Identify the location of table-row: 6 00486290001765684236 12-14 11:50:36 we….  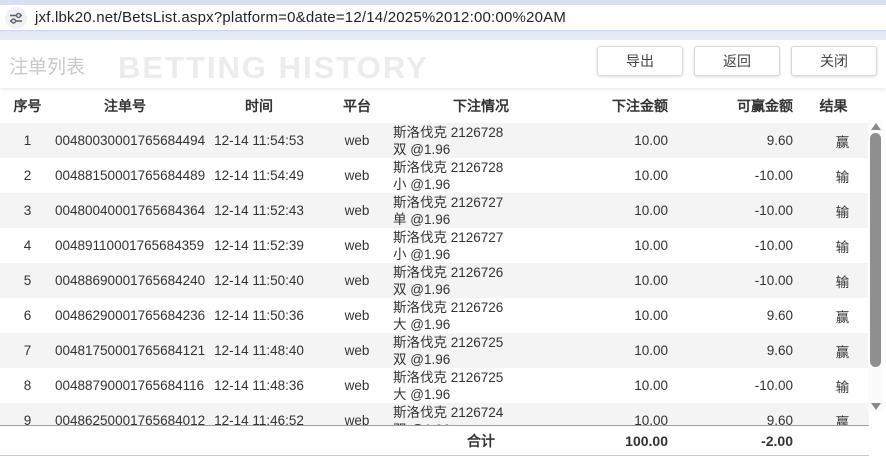
(434, 315).